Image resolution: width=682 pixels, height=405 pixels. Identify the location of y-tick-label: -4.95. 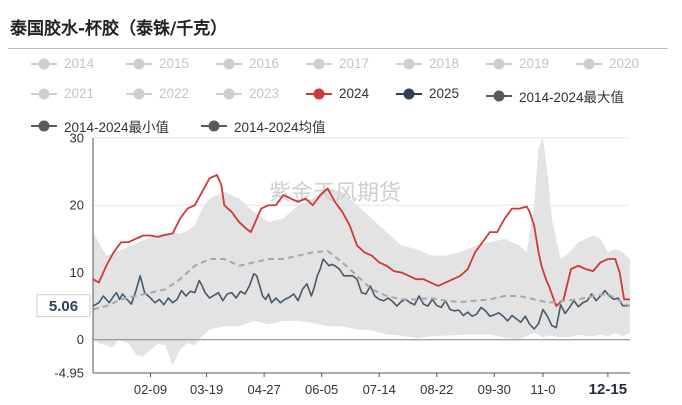
(69, 373).